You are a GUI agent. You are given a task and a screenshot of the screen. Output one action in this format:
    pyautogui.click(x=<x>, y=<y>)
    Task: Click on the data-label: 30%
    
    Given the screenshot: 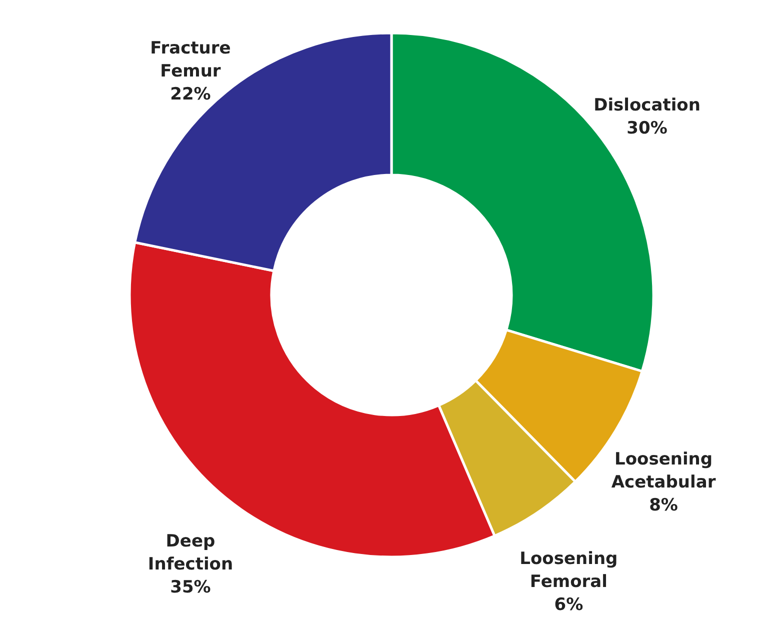 What is the action you would take?
    pyautogui.click(x=647, y=128)
    